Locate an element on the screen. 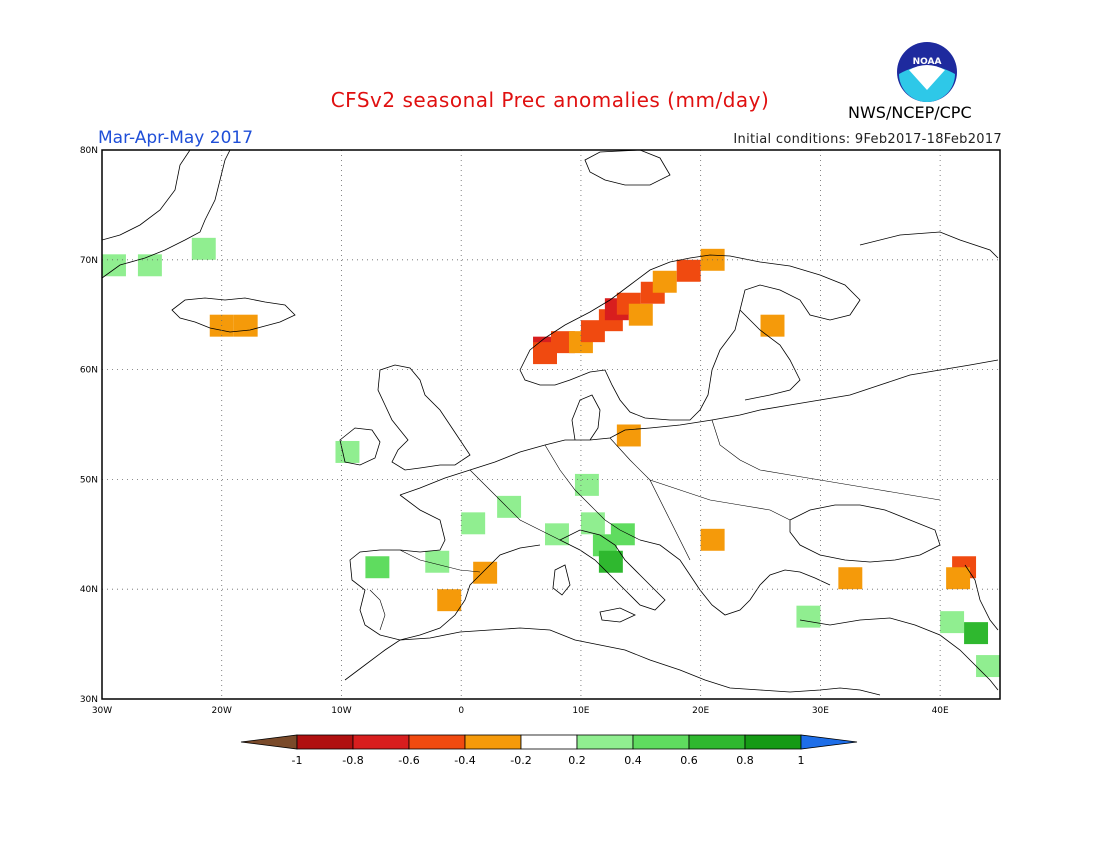  svalbard-outline is located at coordinates (627, 167).